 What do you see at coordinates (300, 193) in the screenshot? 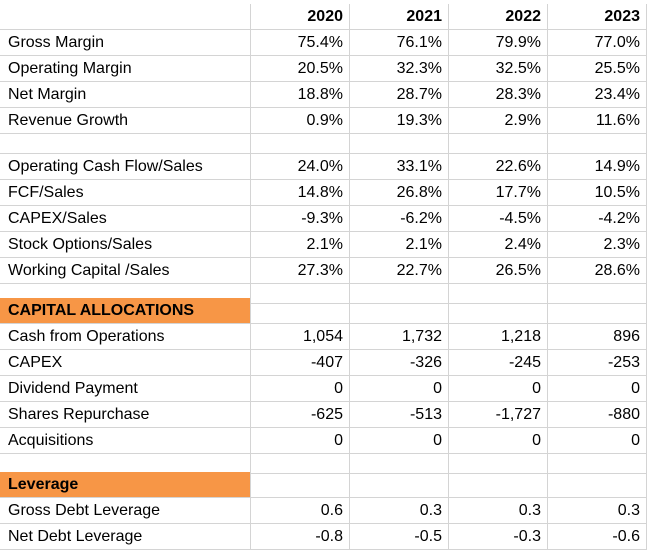
I see `value-cell: 14.8%` at bounding box center [300, 193].